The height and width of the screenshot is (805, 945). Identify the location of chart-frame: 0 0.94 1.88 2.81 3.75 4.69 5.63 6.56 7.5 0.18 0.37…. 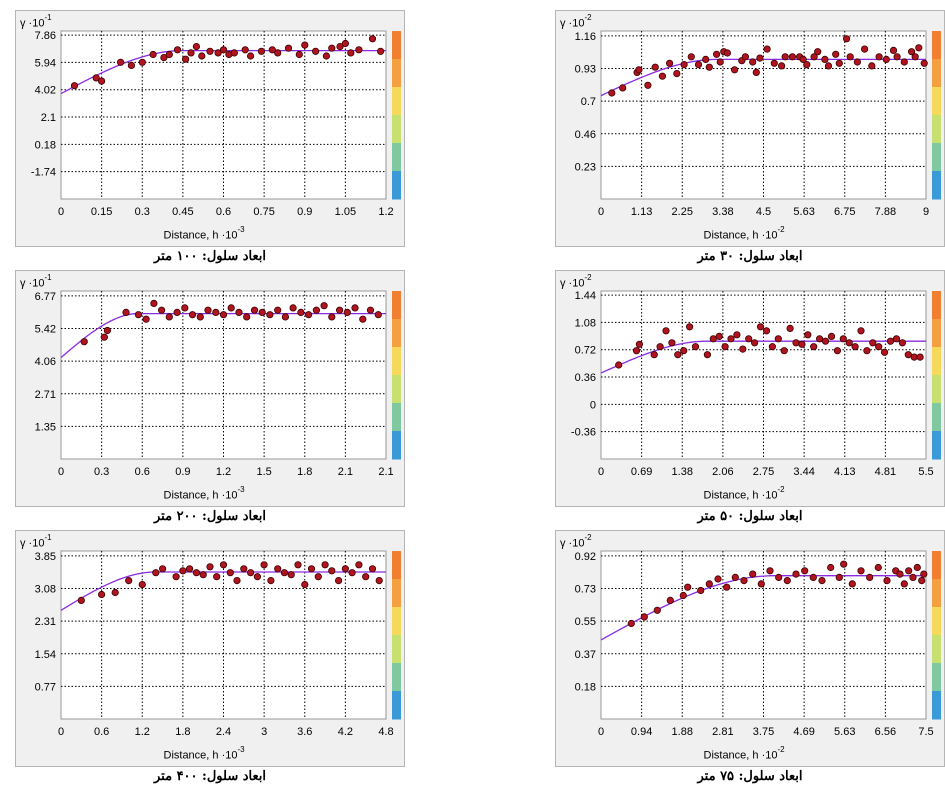
(750, 648).